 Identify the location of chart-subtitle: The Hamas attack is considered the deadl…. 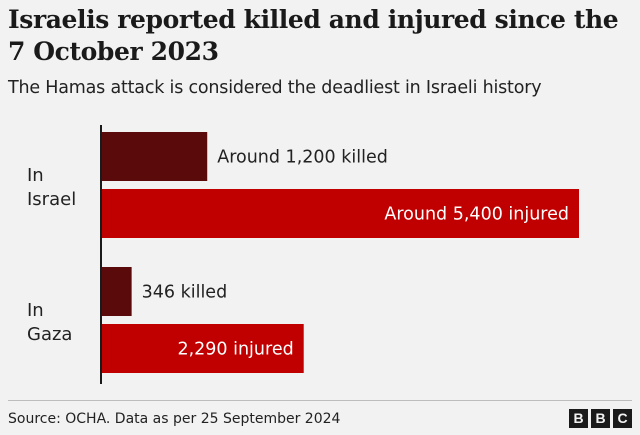
(275, 88).